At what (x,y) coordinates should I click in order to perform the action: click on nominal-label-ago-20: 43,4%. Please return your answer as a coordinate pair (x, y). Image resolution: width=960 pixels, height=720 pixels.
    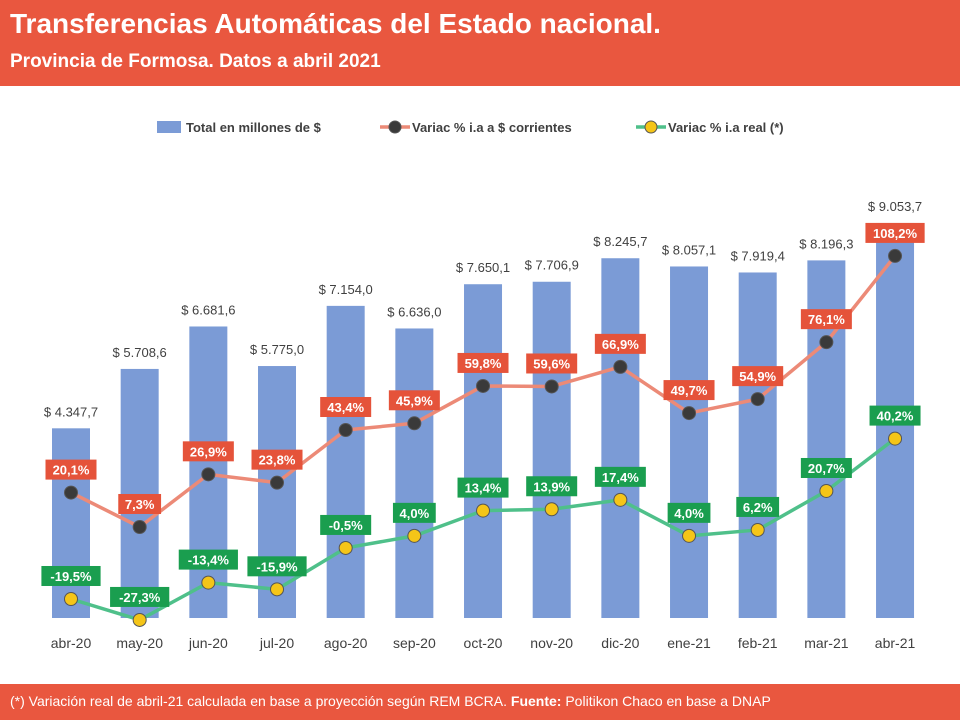
    Looking at the image, I should click on (345, 407).